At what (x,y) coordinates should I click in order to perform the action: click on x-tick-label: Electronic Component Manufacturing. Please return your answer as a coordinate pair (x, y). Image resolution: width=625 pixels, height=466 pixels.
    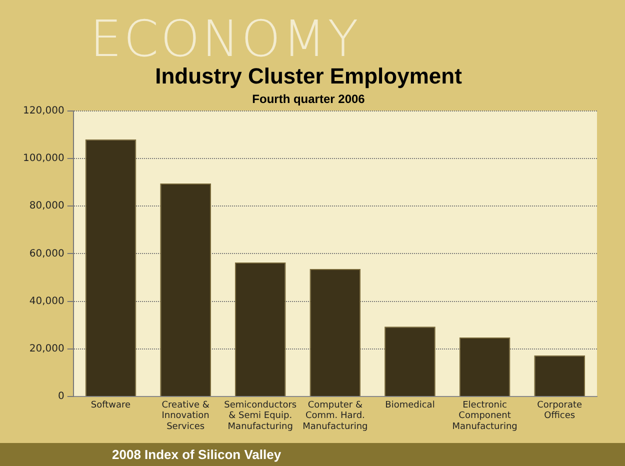
    Looking at the image, I should click on (485, 416).